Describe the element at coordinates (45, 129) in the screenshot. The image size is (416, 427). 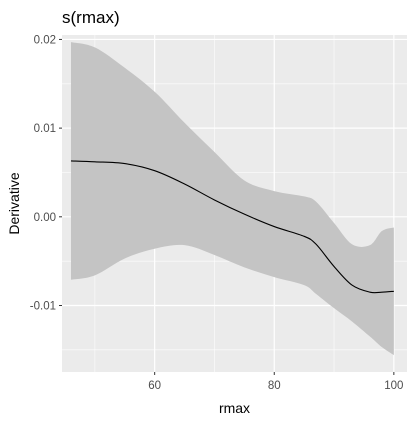
I see `y-tick-label: 0.01` at that location.